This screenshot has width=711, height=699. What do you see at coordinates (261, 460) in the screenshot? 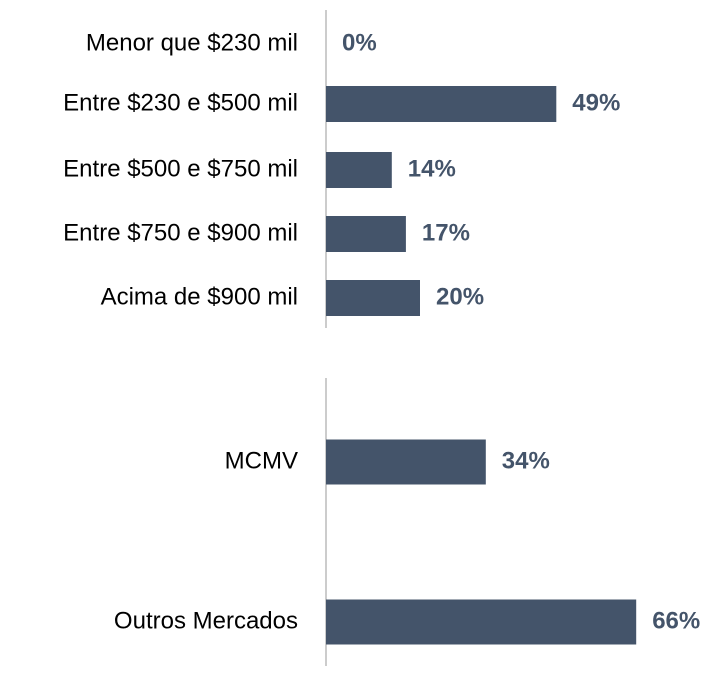
I see `category-label: MCMV` at bounding box center [261, 460].